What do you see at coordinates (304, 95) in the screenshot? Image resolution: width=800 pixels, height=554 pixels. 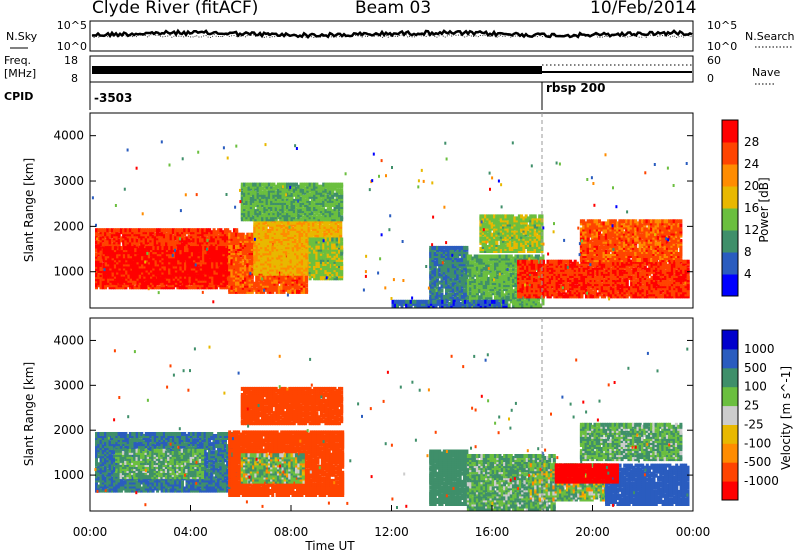 I see `cpid-row: CPID -3503 rbsp 200` at bounding box center [304, 95].